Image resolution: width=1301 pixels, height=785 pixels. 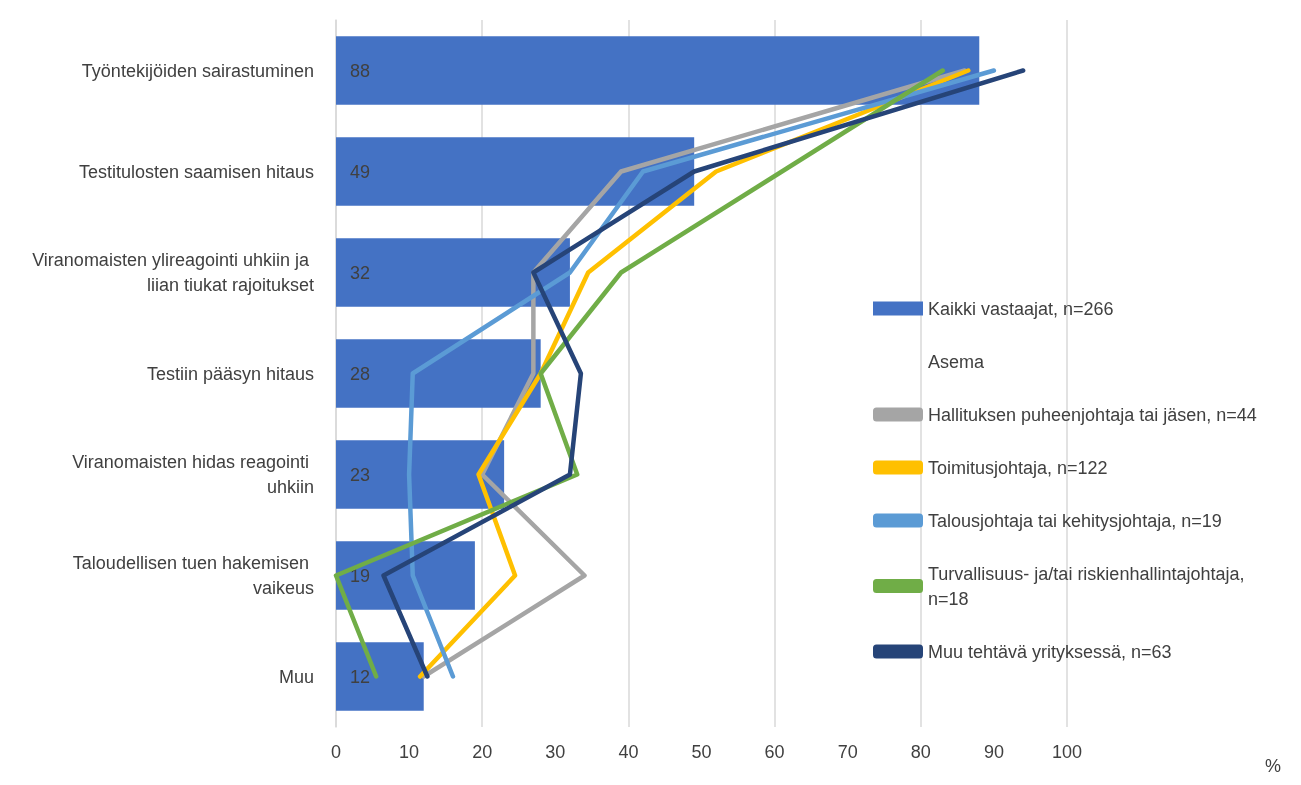 I want to click on y-tick-label: Taloudellisen tuen hakemisen vaikeus, so click(x=193, y=575).